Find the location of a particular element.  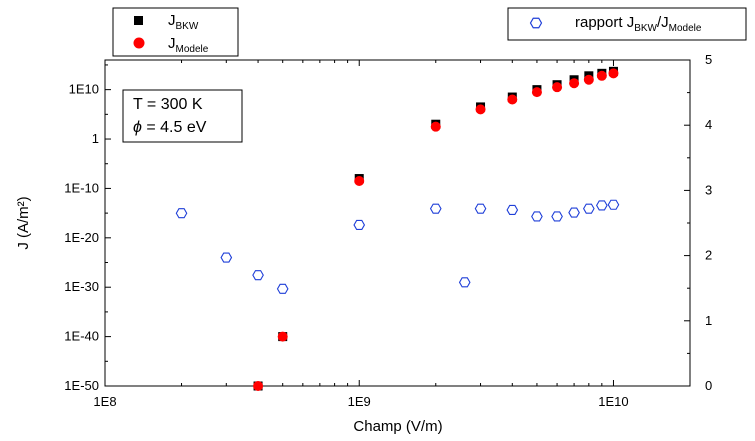

legend-label-ratio: rapport JBKW/JModele is located at coordinates (638, 24).